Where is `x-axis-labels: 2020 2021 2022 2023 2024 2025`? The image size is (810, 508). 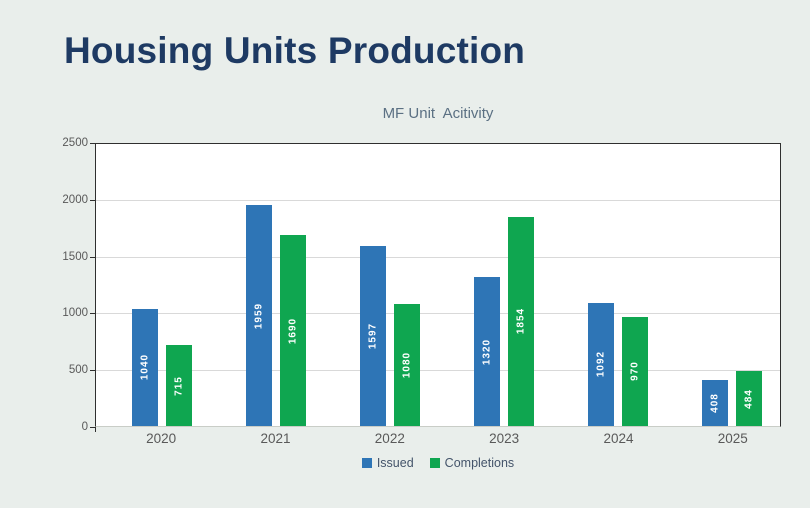 x-axis-labels: 2020 2021 2022 2023 2024 2025 is located at coordinates (438, 438).